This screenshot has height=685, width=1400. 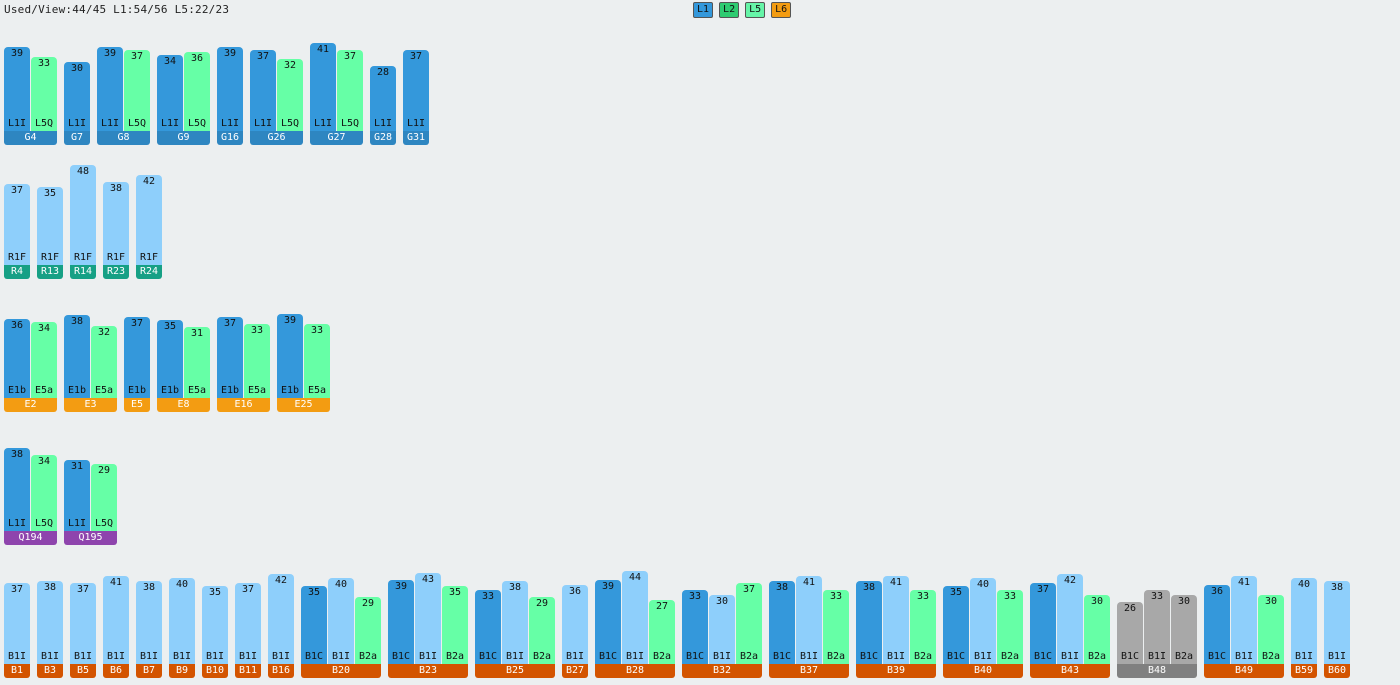 What do you see at coordinates (104, 362) in the screenshot?
I see `bar-e3-e5a: 32 E5a` at bounding box center [104, 362].